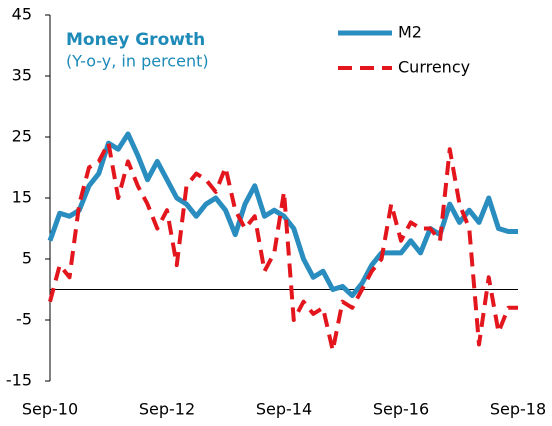 The image size is (552, 426). Describe the element at coordinates (27, 258) in the screenshot. I see `y-tick-label: 5` at that location.